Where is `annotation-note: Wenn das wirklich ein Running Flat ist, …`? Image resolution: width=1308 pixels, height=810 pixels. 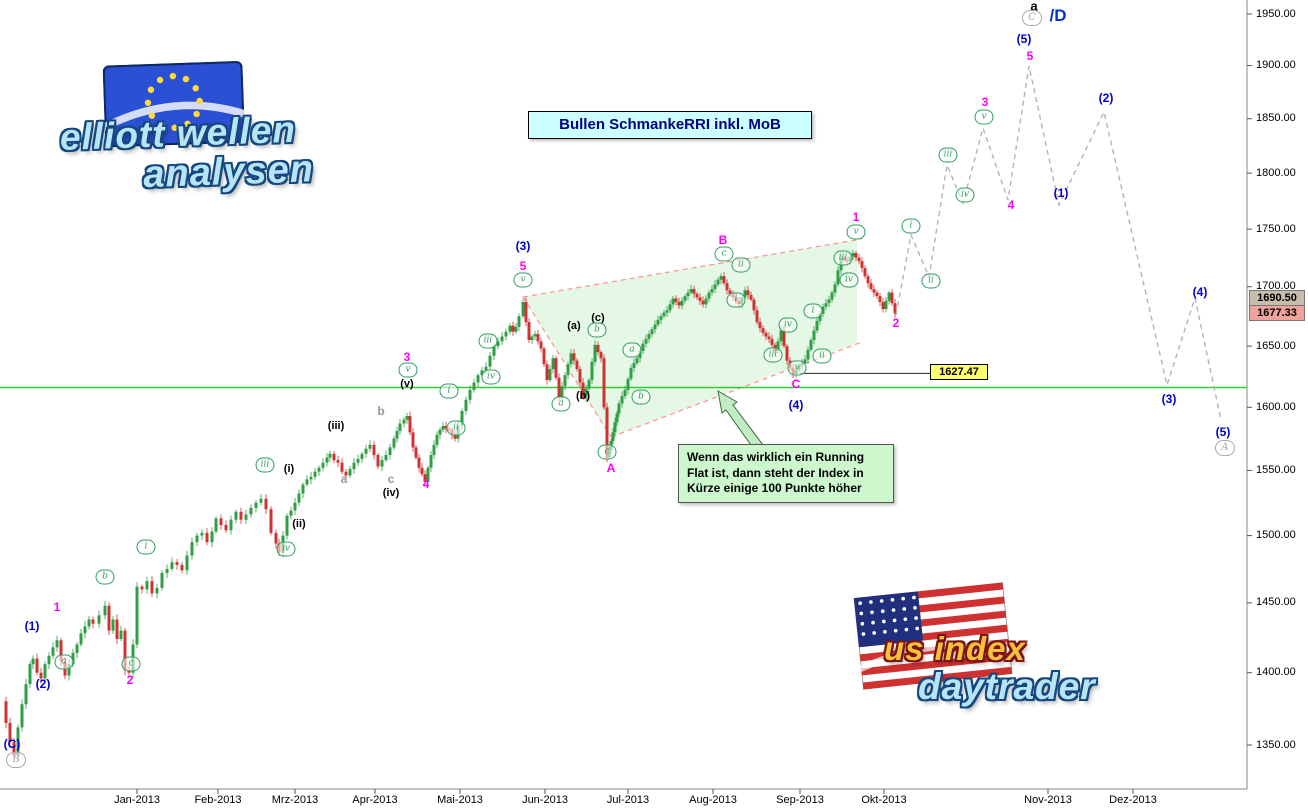
annotation-note: Wenn das wirklich ein Running Flat ist, … is located at coordinates (786, 473).